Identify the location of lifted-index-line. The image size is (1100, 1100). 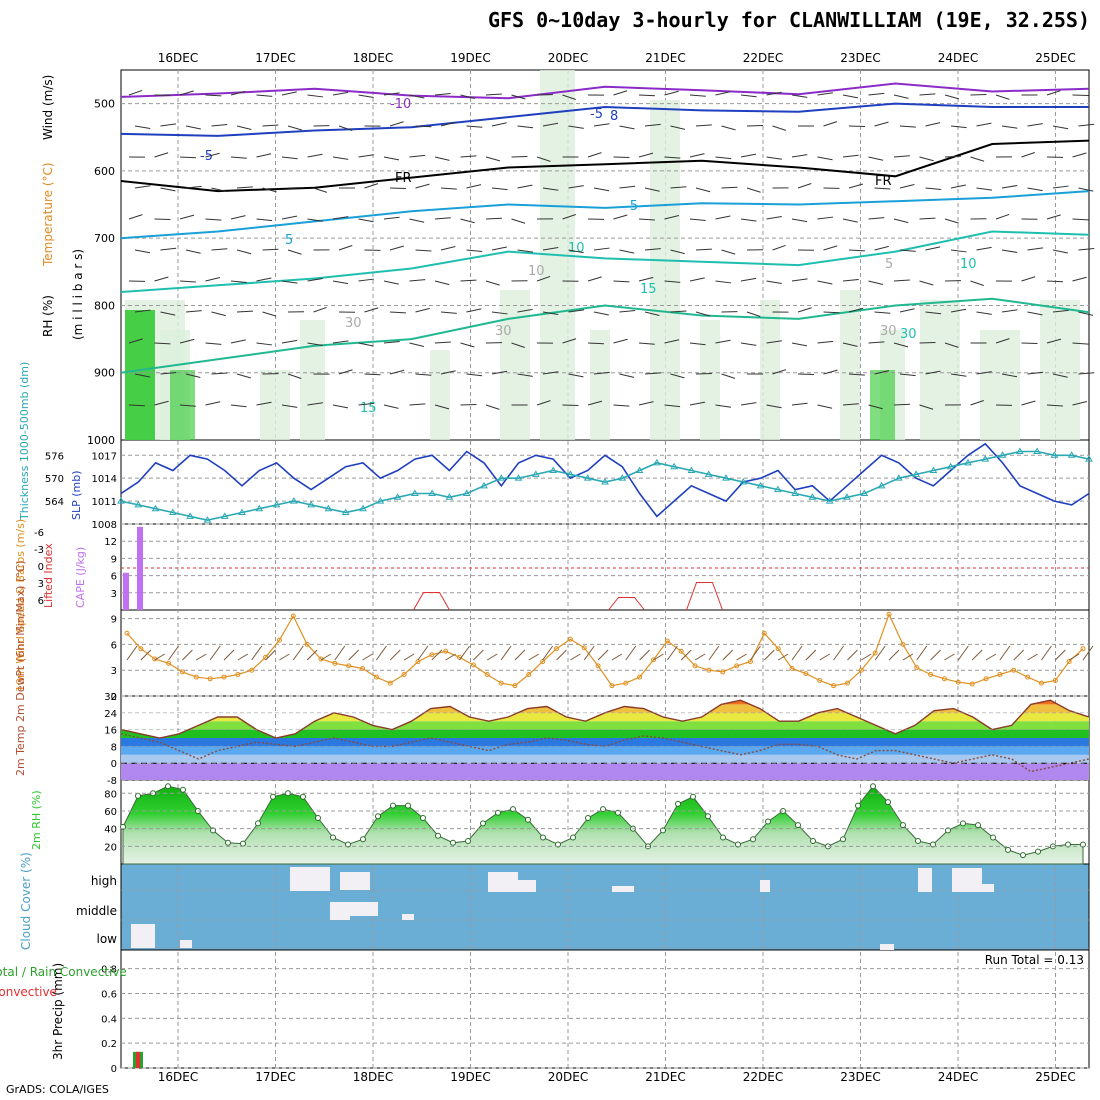
(431, 601).